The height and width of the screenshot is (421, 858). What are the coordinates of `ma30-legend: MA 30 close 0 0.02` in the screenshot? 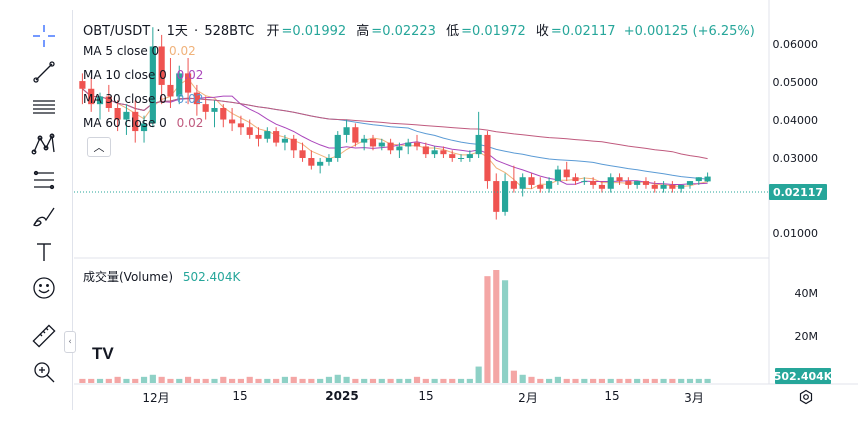 It's located at (144, 99).